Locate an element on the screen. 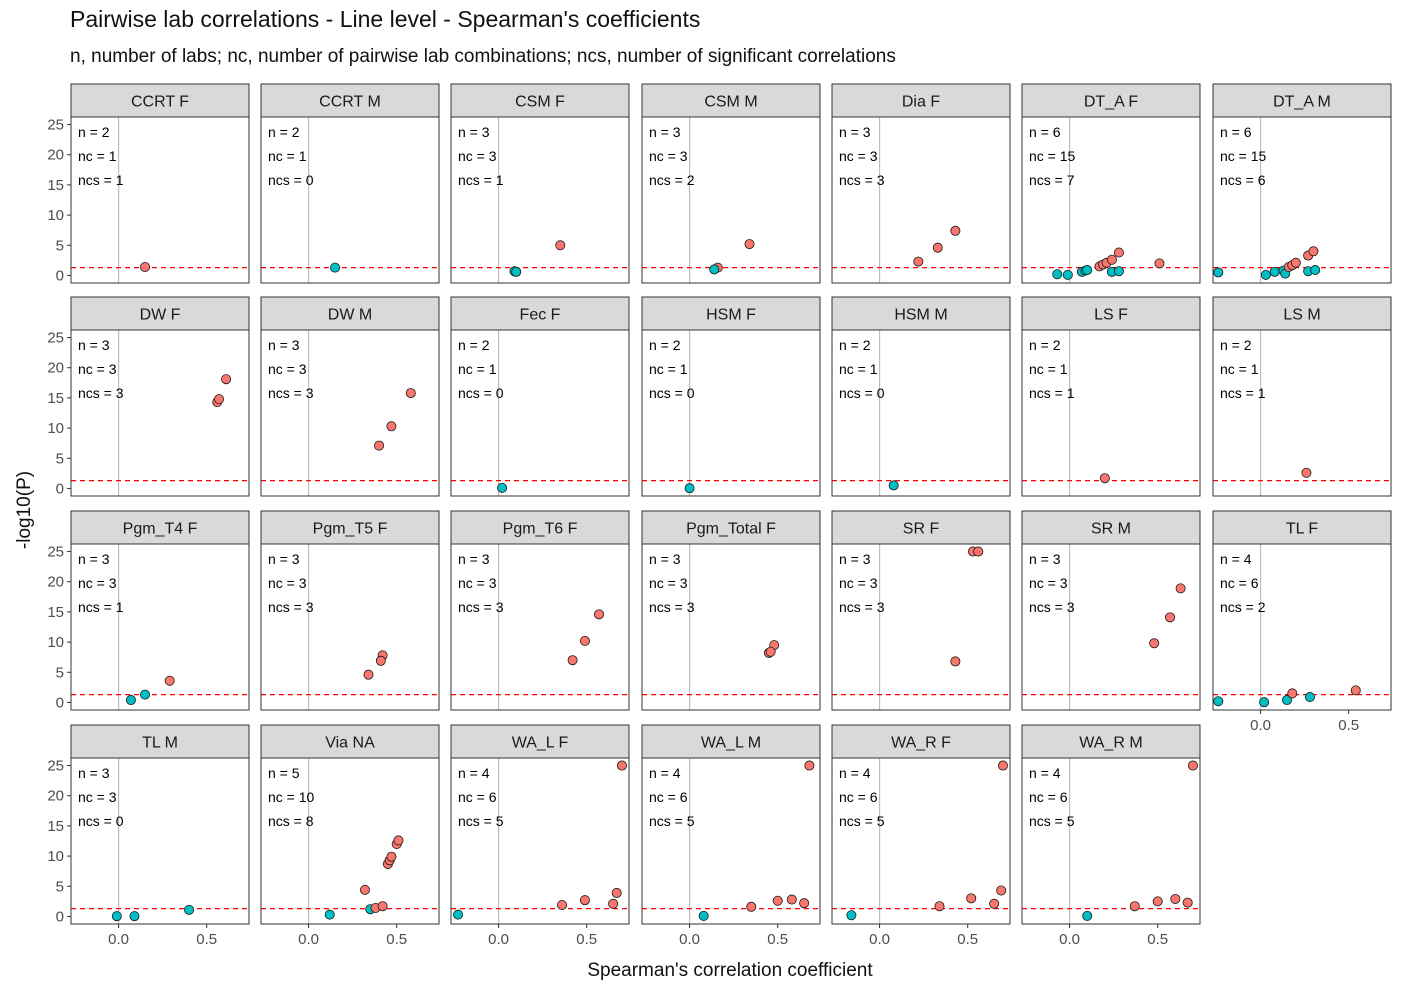 This screenshot has height=992, width=1402. panel-label-pgm-total-f: Pgm_Total F is located at coordinates (731, 529).